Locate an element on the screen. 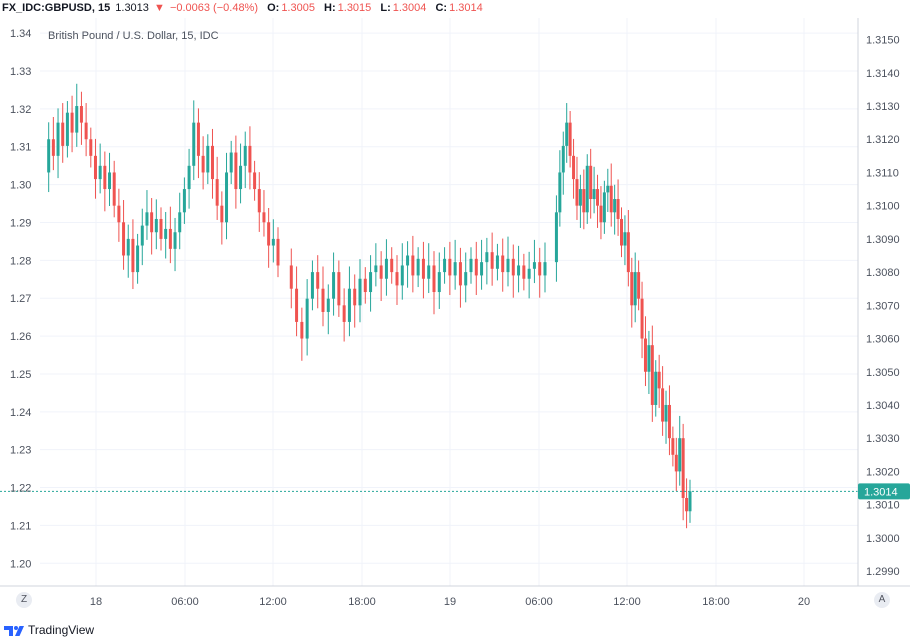  right-axis-tick-label: 1.3060 is located at coordinates (883, 340).